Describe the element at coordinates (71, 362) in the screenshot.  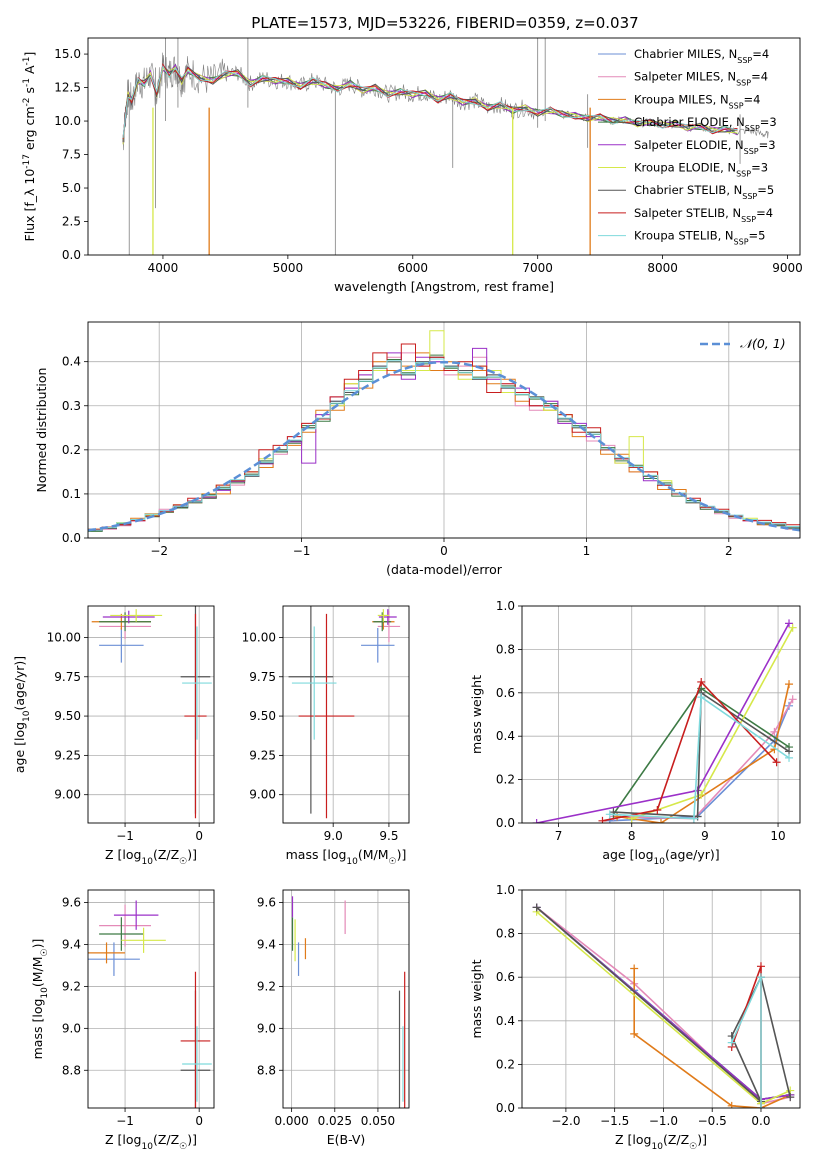
I see `y-tick-label: 0.4` at that location.